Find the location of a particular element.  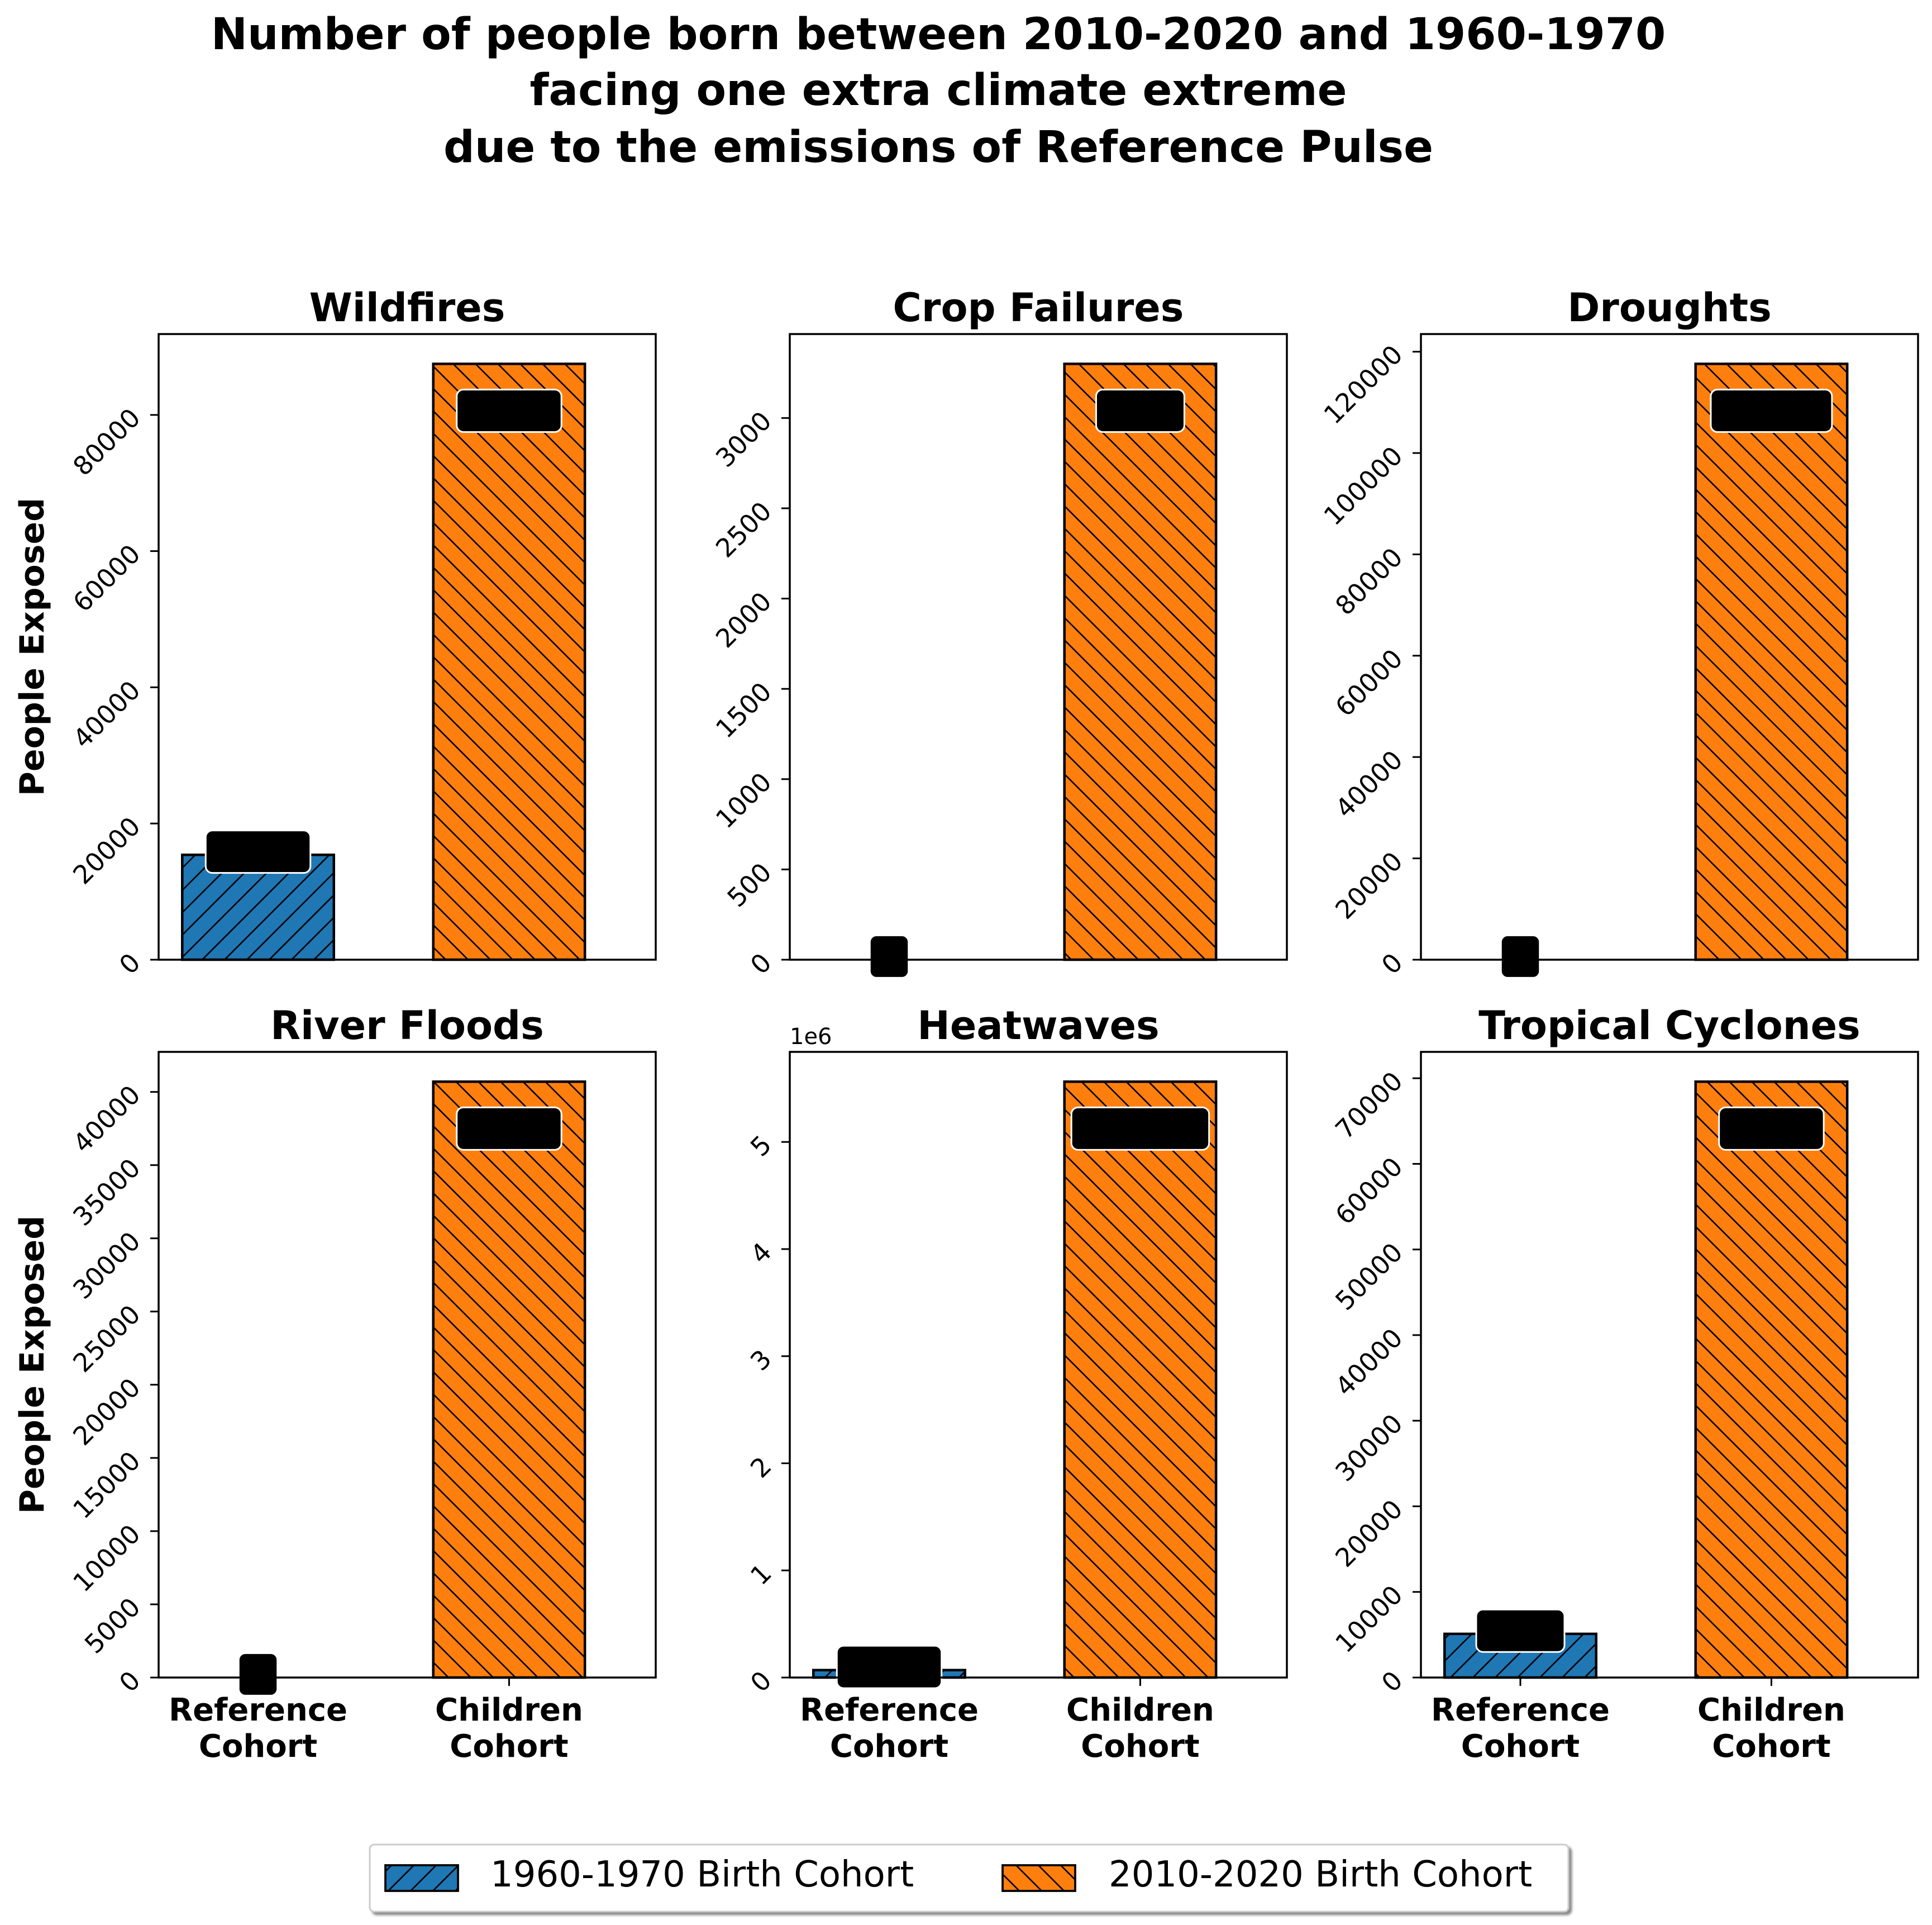

value-label-children: 40700 is located at coordinates (509, 1129).